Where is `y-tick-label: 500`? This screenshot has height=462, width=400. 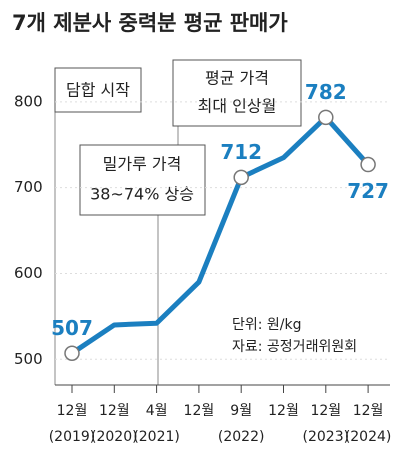
y-tick-label: 500 is located at coordinates (28, 359).